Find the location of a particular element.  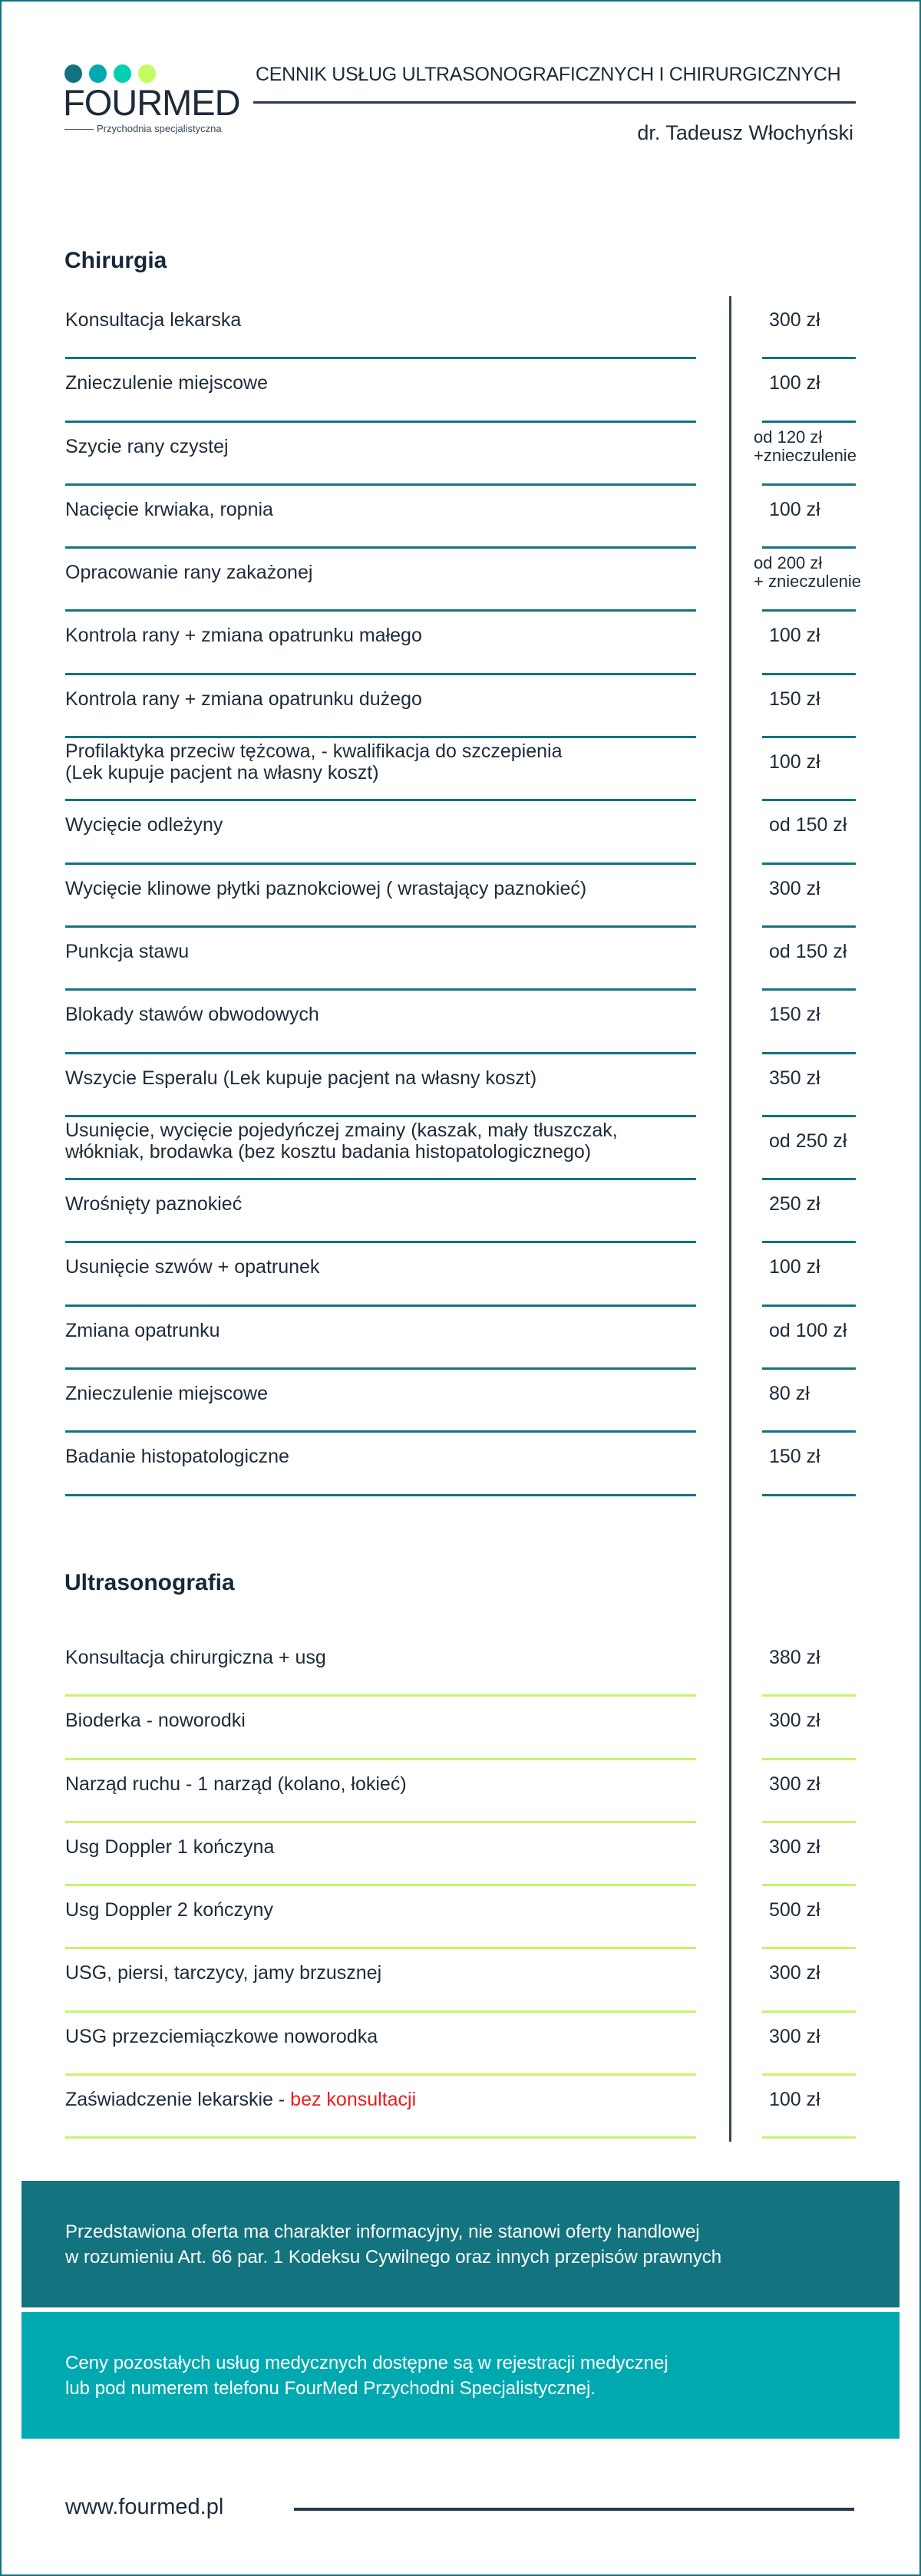

section-title-ultrasound: Ultrasonografia is located at coordinates (149, 1582).